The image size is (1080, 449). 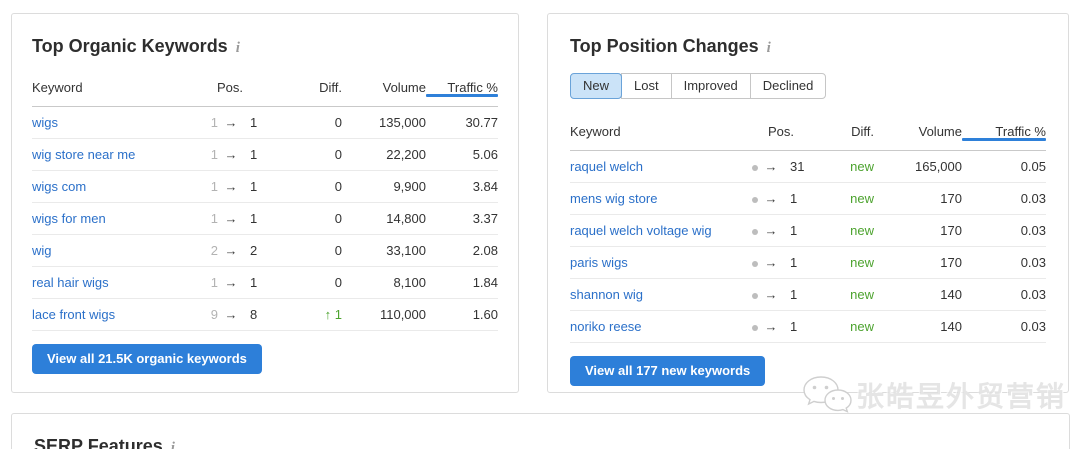 I want to click on traffic-value: 5.06, so click(x=485, y=154).